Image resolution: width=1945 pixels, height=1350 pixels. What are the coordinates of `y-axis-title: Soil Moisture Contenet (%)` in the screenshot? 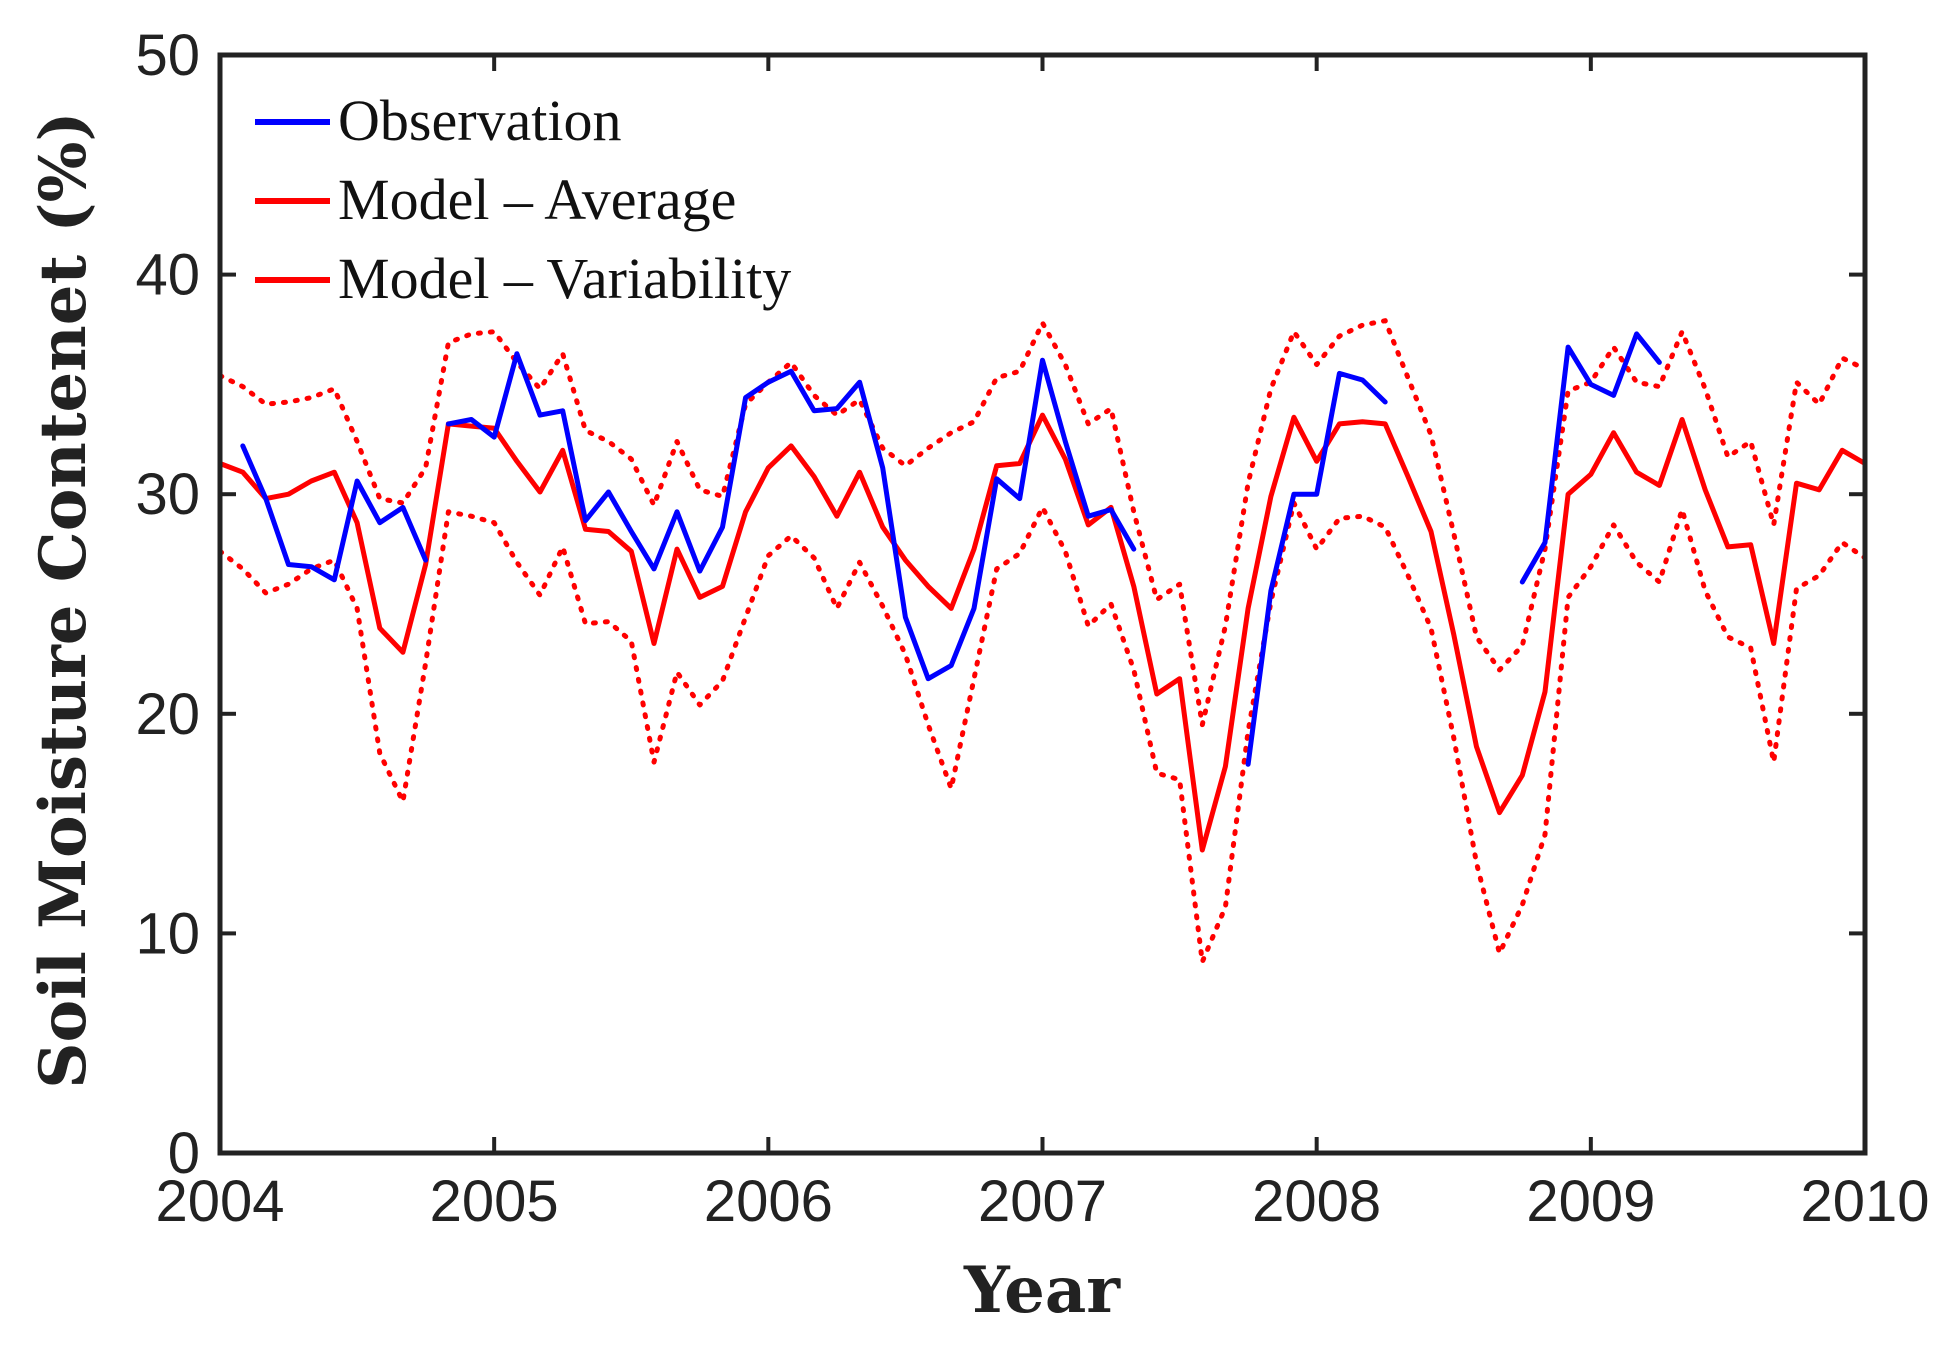 It's located at (63, 599).